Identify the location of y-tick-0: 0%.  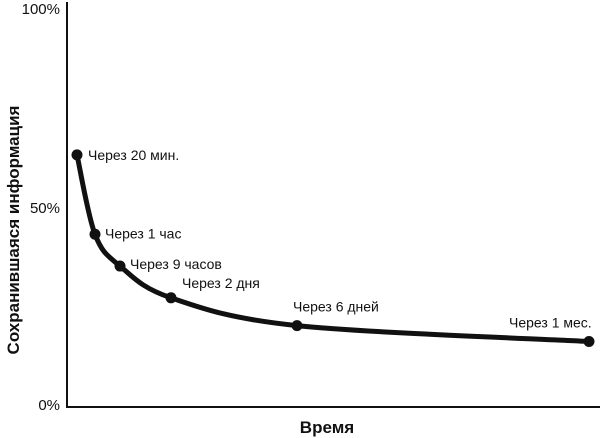
(49, 405).